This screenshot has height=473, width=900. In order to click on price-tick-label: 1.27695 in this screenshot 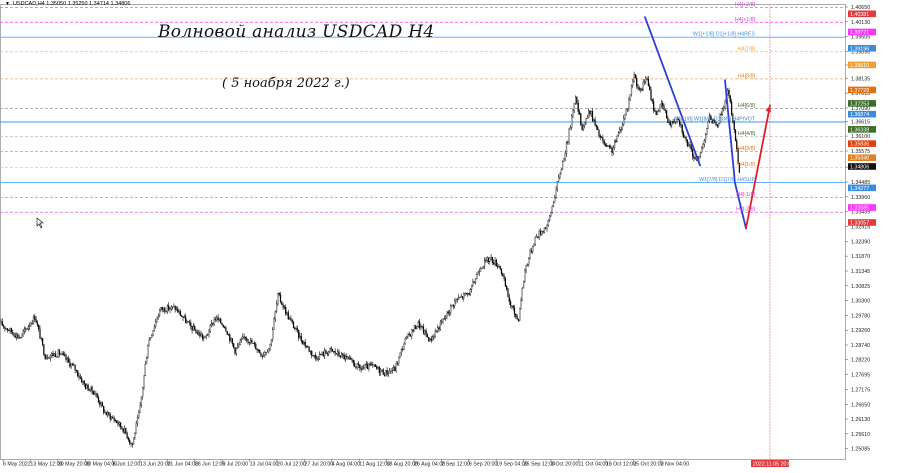, I will do `click(860, 376)`.